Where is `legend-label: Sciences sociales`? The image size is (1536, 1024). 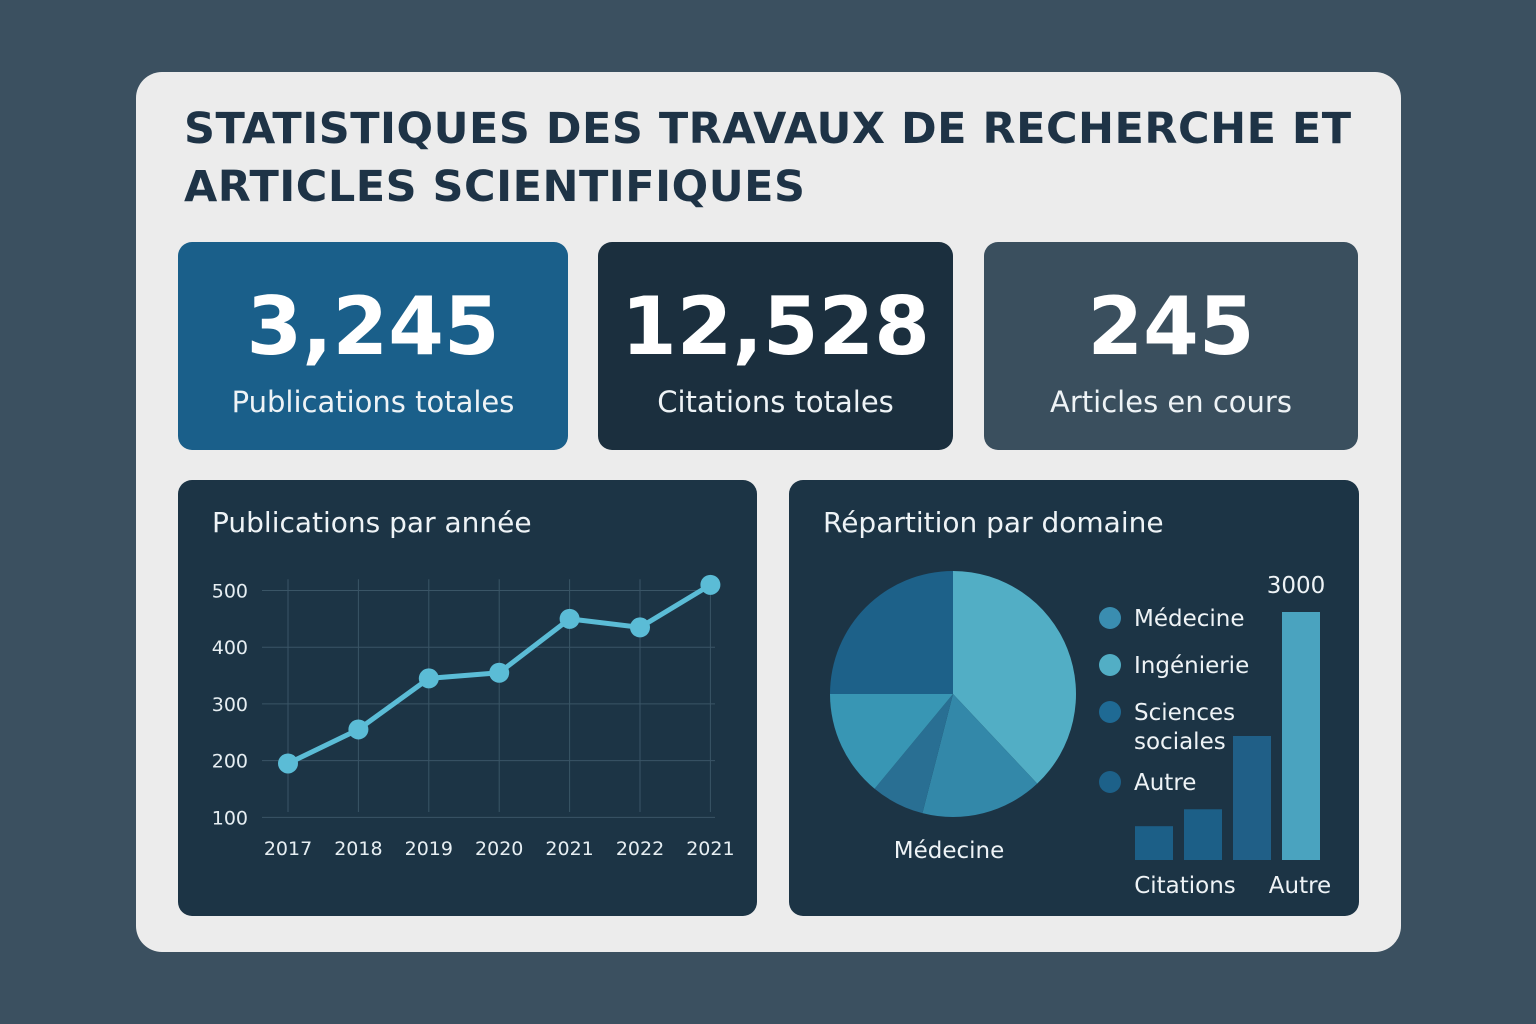 legend-label: Sciences sociales is located at coordinates (1184, 727).